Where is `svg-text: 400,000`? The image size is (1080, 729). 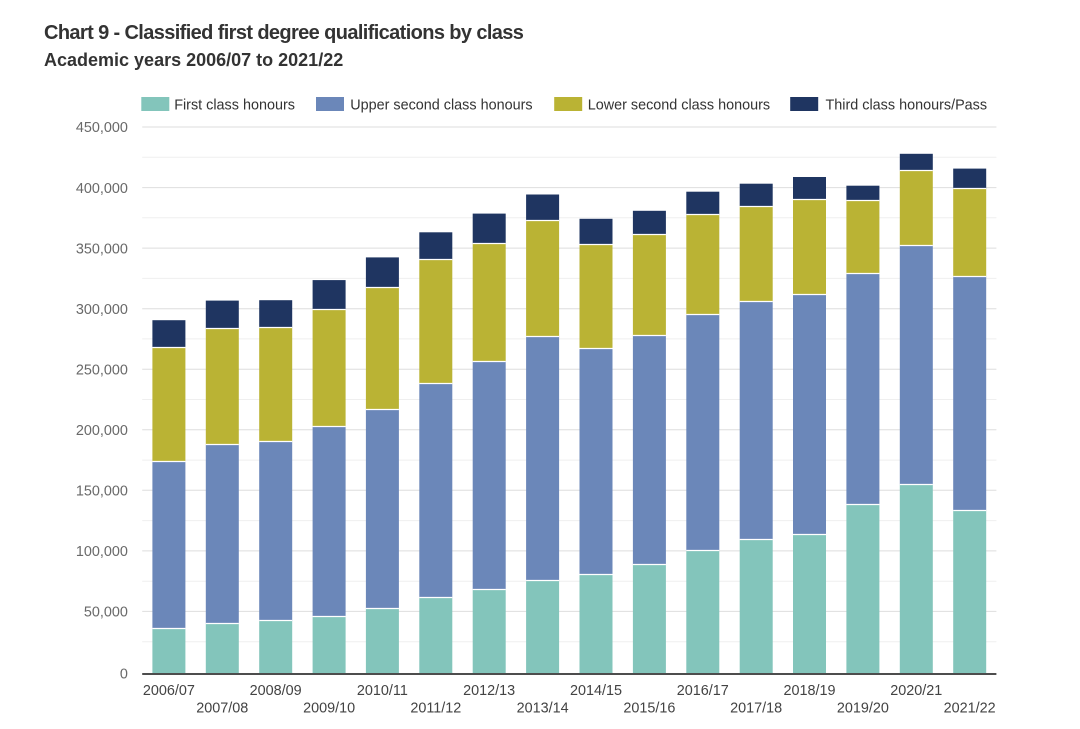
svg-text: 400,000 is located at coordinates (102, 189).